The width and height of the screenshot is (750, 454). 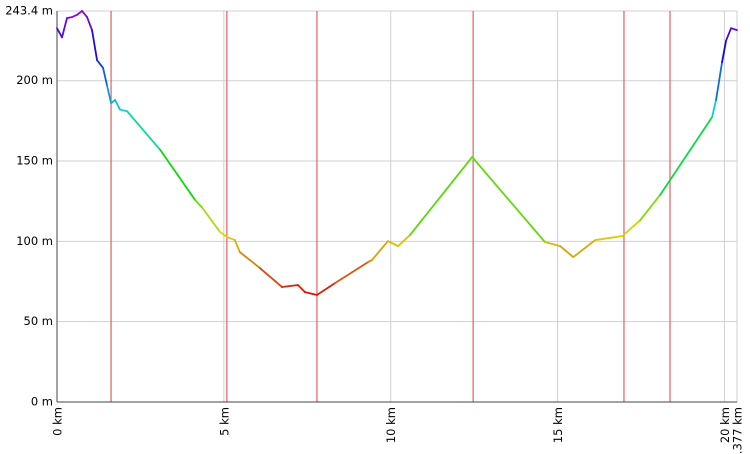 I want to click on x-tick-label: 10 km, so click(x=391, y=425).